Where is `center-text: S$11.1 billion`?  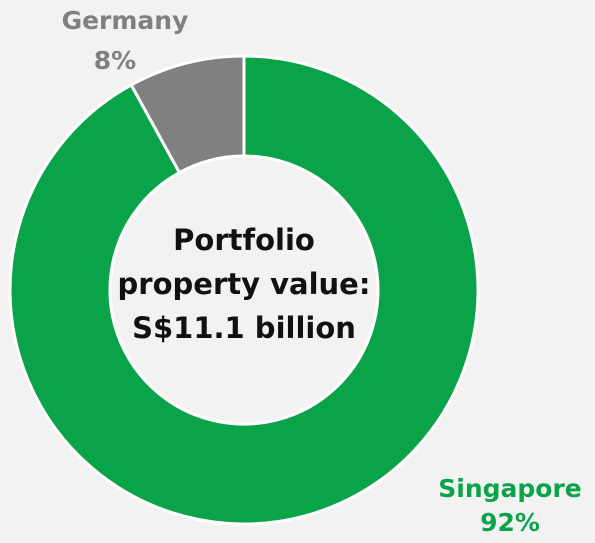 center-text: S$11.1 billion is located at coordinates (244, 328).